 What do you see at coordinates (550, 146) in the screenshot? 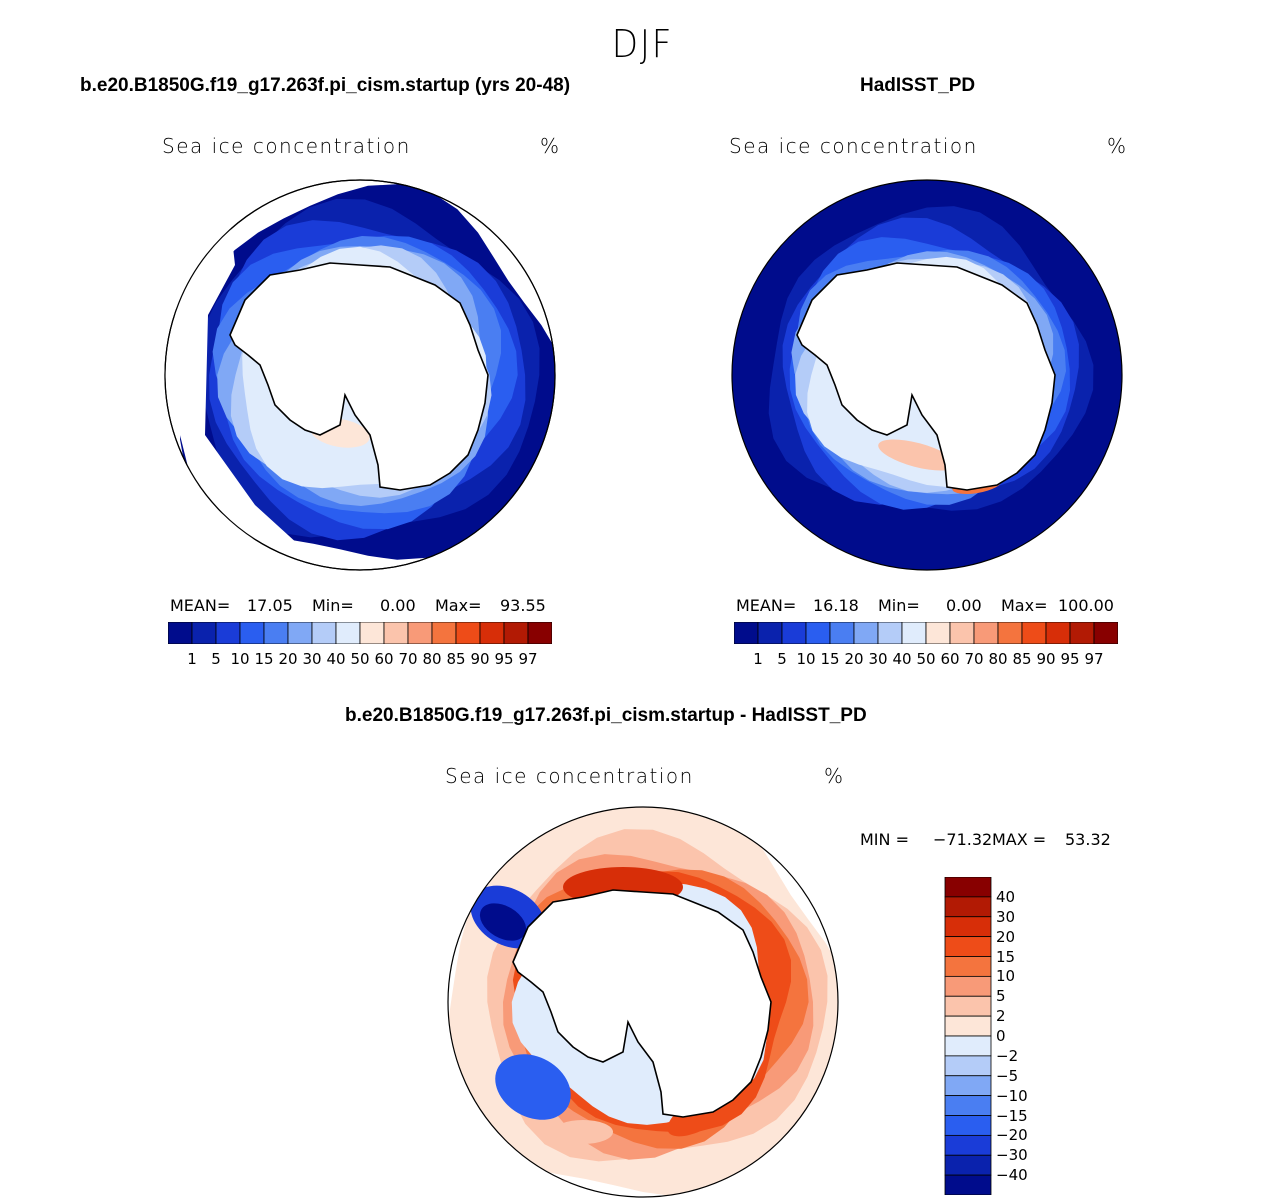
I see `panel1-units-label: %` at bounding box center [550, 146].